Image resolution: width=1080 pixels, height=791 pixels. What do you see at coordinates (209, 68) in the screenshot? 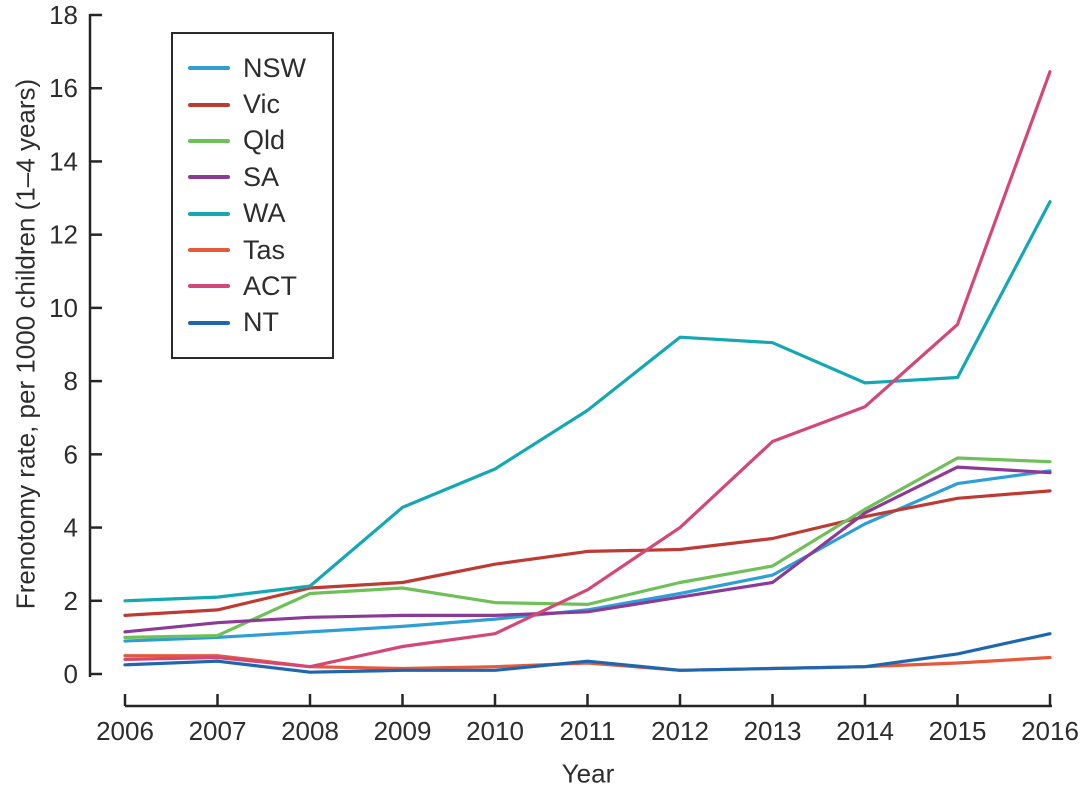
I see `legend-swatch-nsw` at bounding box center [209, 68].